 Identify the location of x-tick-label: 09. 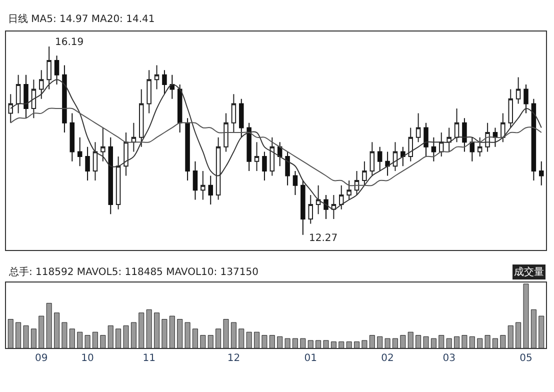
(41, 358).